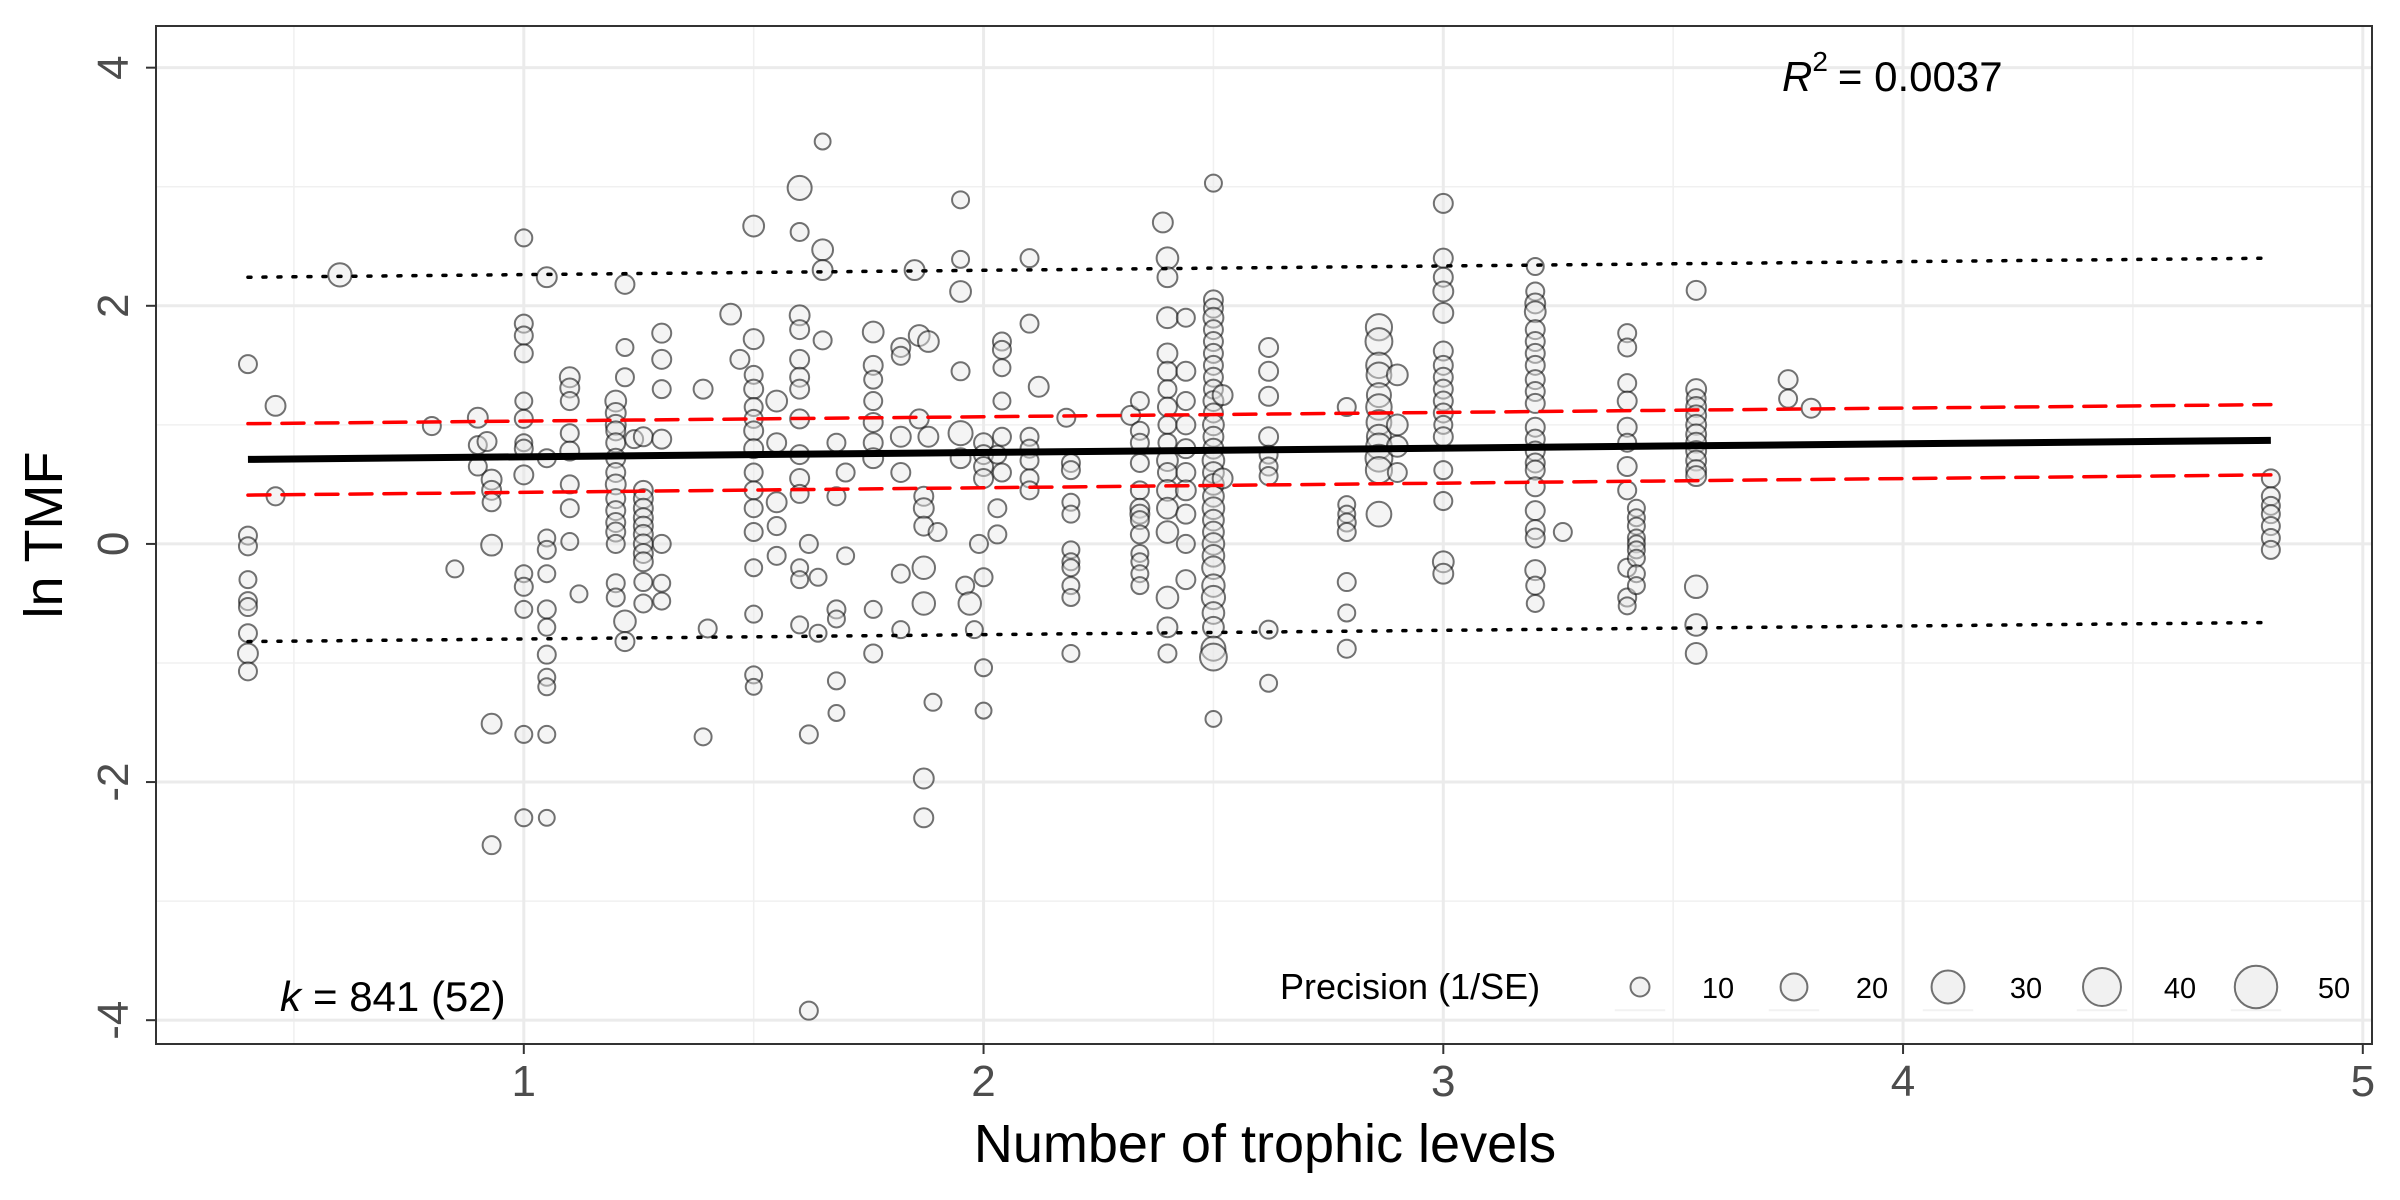 This screenshot has width=2400, height=1200. What do you see at coordinates (1265, 1144) in the screenshot?
I see `x-axis-title: Number of trophic levels` at bounding box center [1265, 1144].